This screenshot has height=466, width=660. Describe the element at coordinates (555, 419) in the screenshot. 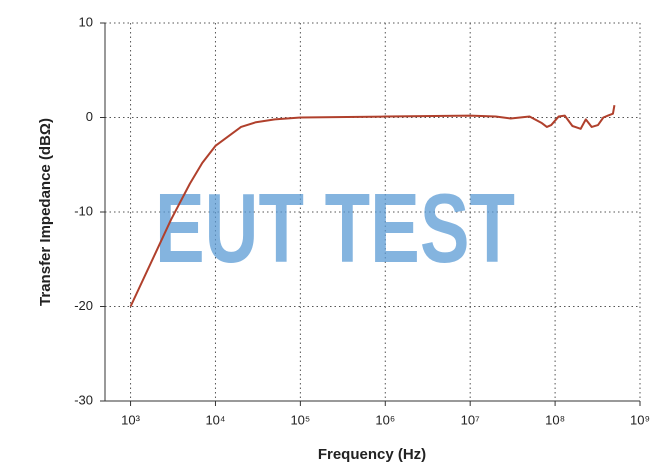

I see `x-tick-label: 10⁸` at that location.